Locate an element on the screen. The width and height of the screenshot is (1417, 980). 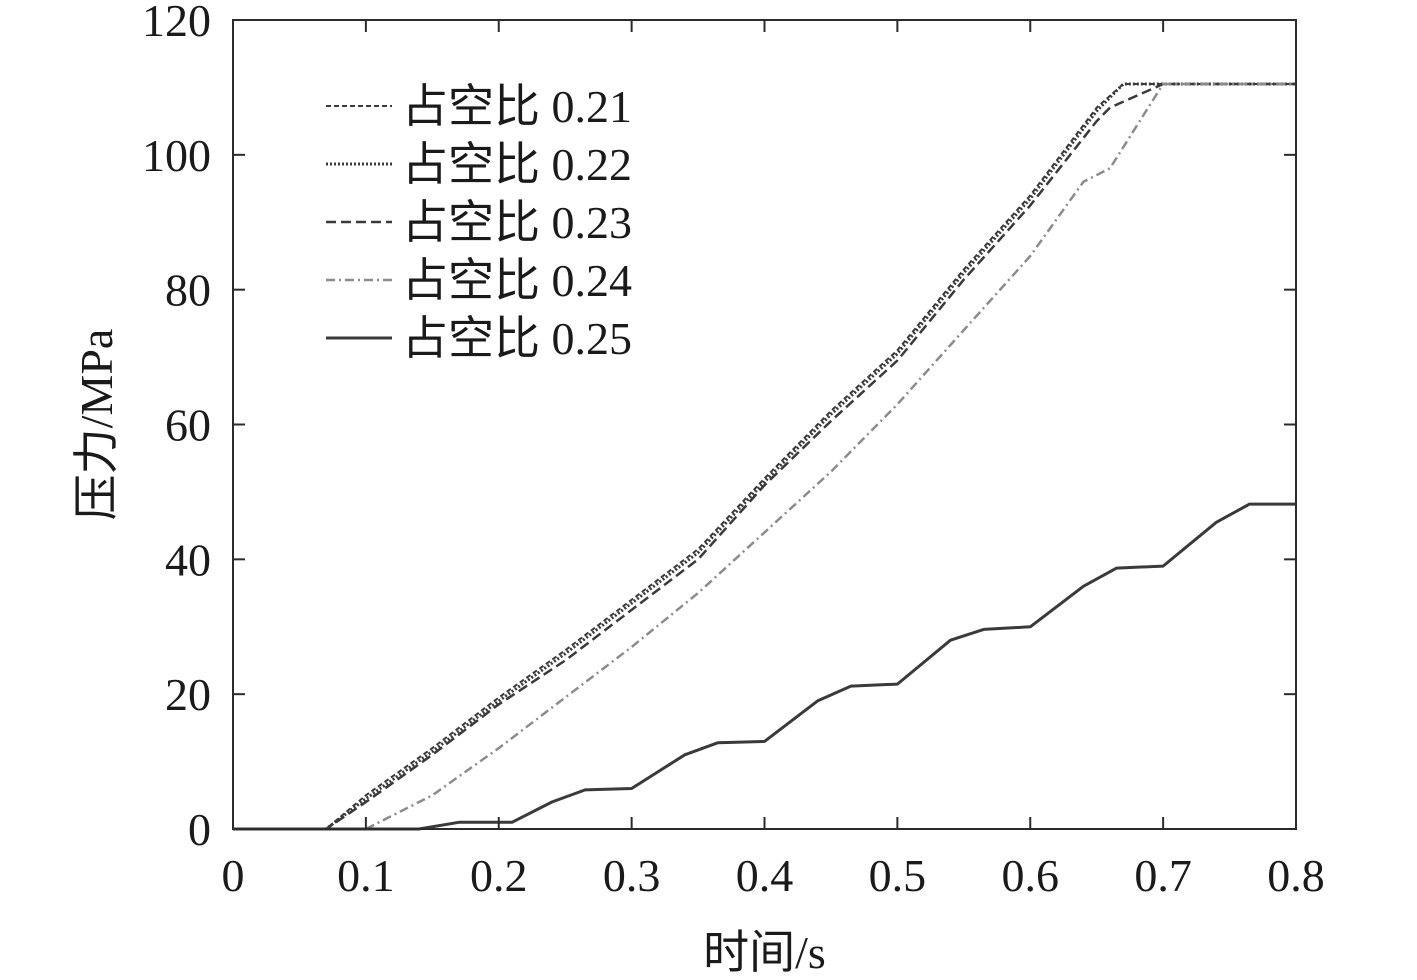
legend-label-4: 占空比 0.24 is located at coordinates (517, 280).